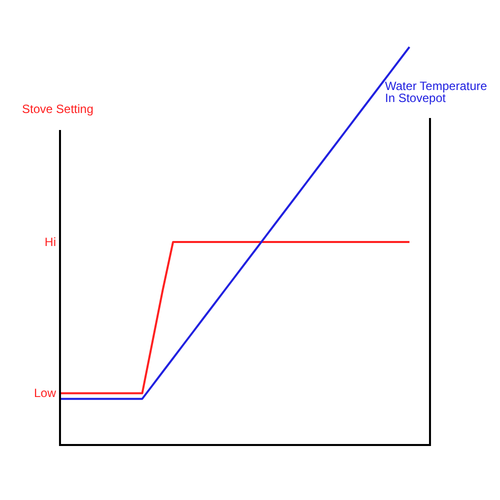 This screenshot has height=500, width=500. I want to click on y-axis-title: Stove Setting, so click(58, 109).